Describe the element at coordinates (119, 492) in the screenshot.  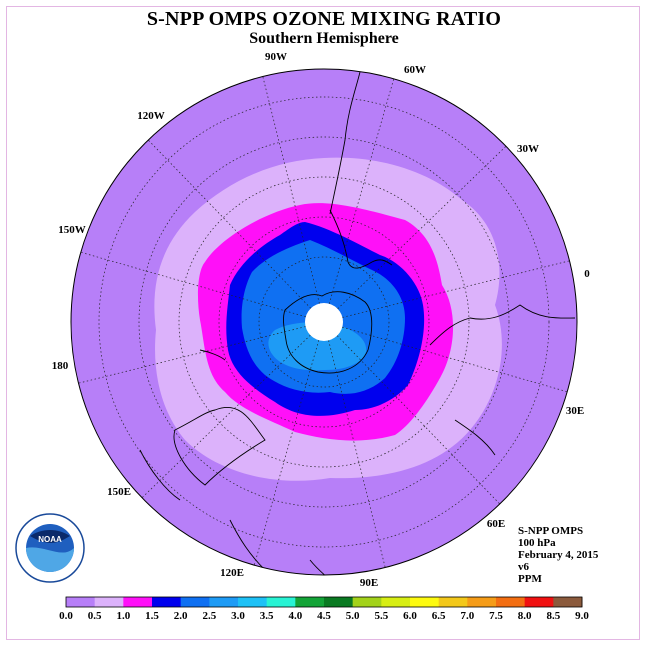
I see `longitude-label: 150E` at that location.